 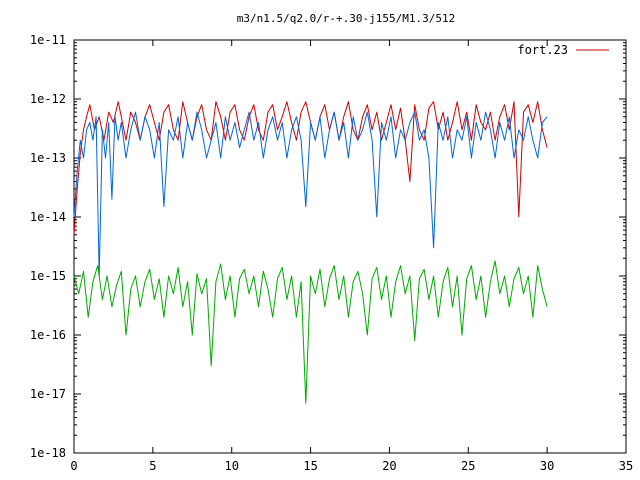 What do you see at coordinates (468, 466) in the screenshot?
I see `x-tick-label: 25` at bounding box center [468, 466].